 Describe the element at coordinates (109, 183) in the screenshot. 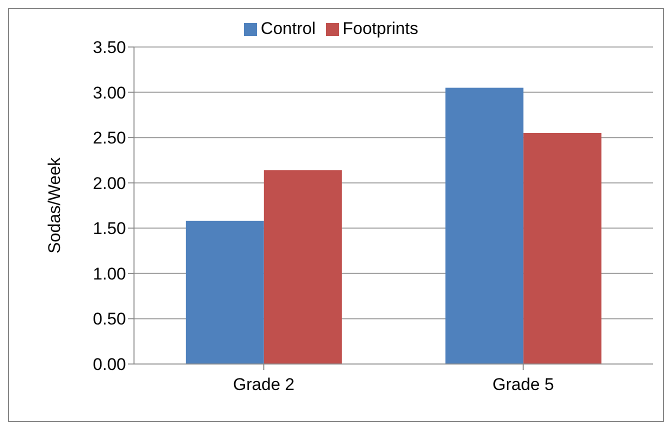

I see `y-tick-label: 2.00` at that location.